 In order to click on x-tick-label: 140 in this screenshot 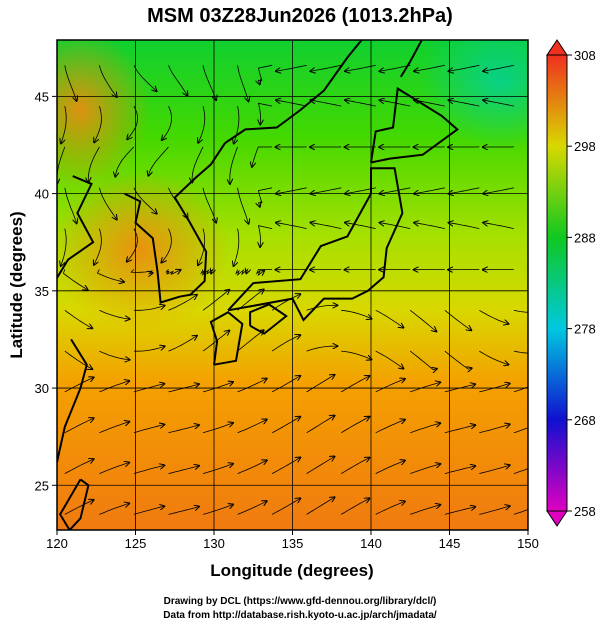, I will do `click(371, 543)`.